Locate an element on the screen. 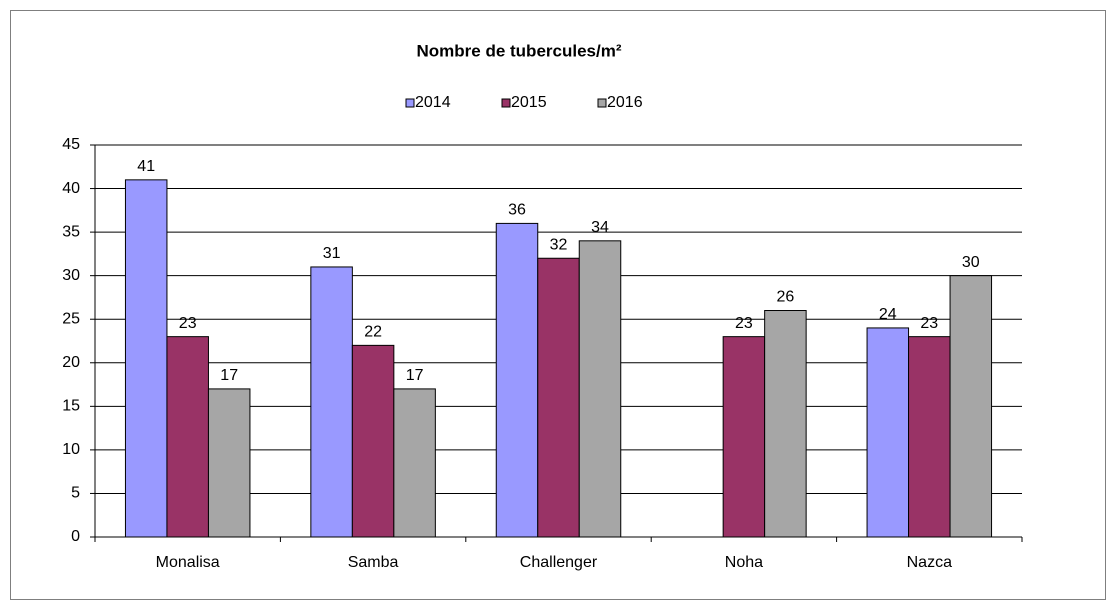 Image resolution: width=1116 pixels, height=610 pixels. data-label: 32 is located at coordinates (559, 244).